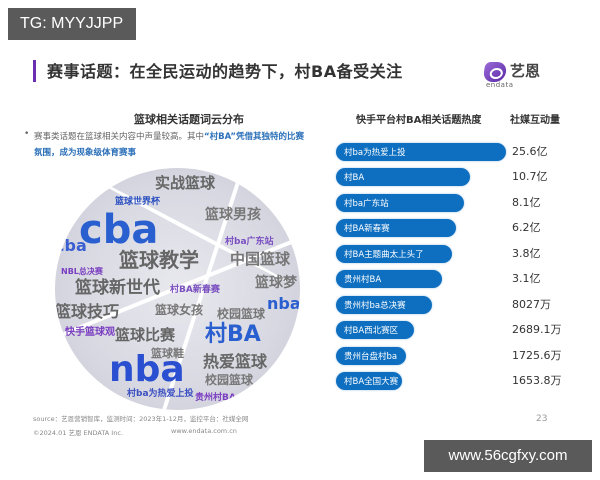 The image size is (600, 480). Describe the element at coordinates (537, 380) in the screenshot. I see `bar-value: 1653.8万` at that location.